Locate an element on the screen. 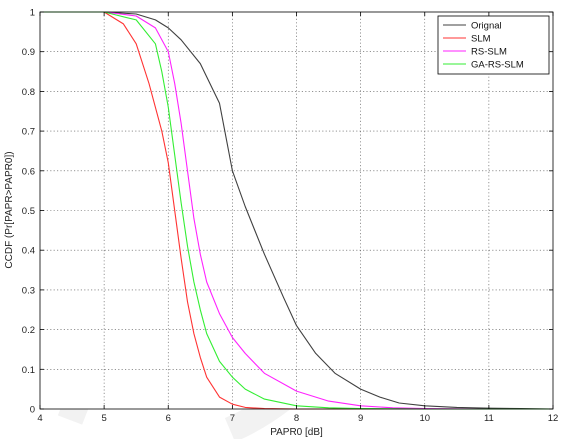  legend-label: Orignal is located at coordinates (486, 26).